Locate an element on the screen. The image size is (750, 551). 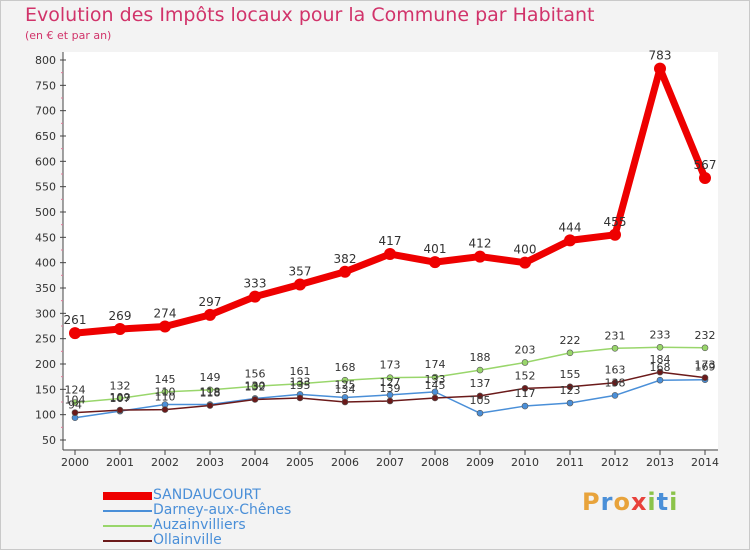
logo-letter: i is located at coordinates (674, 502).